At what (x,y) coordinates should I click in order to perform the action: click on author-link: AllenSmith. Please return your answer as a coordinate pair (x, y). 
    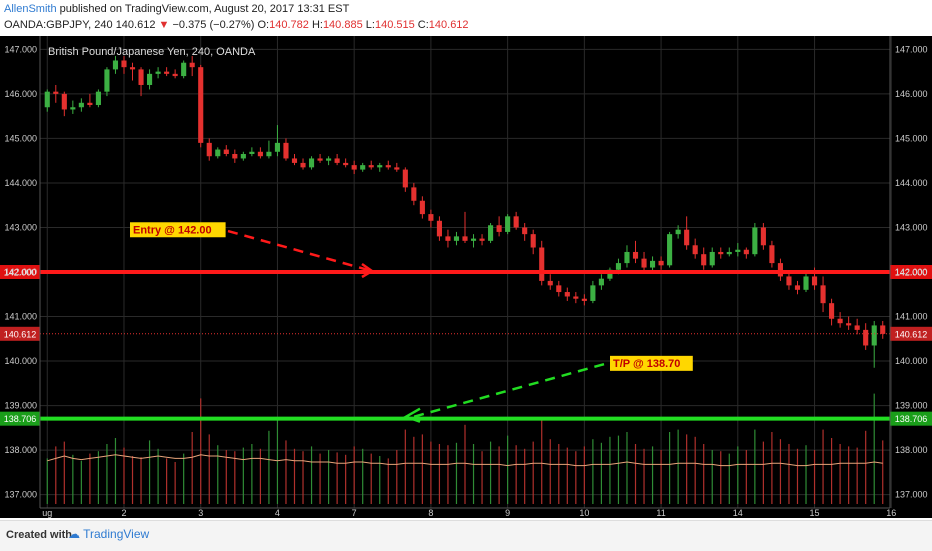
    Looking at the image, I should click on (30, 9).